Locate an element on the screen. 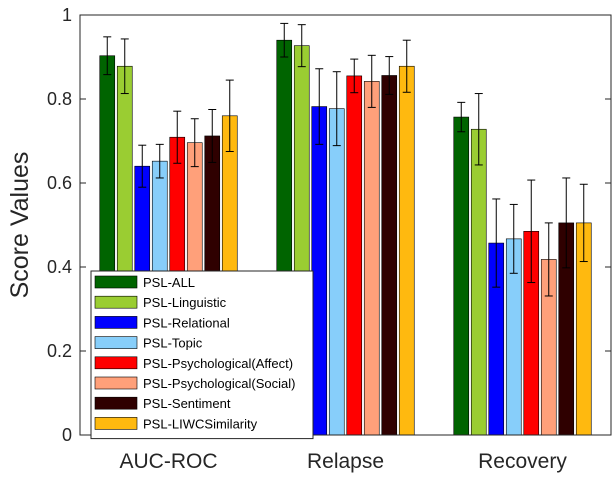  legend-label: PSL-ALL is located at coordinates (169, 282).